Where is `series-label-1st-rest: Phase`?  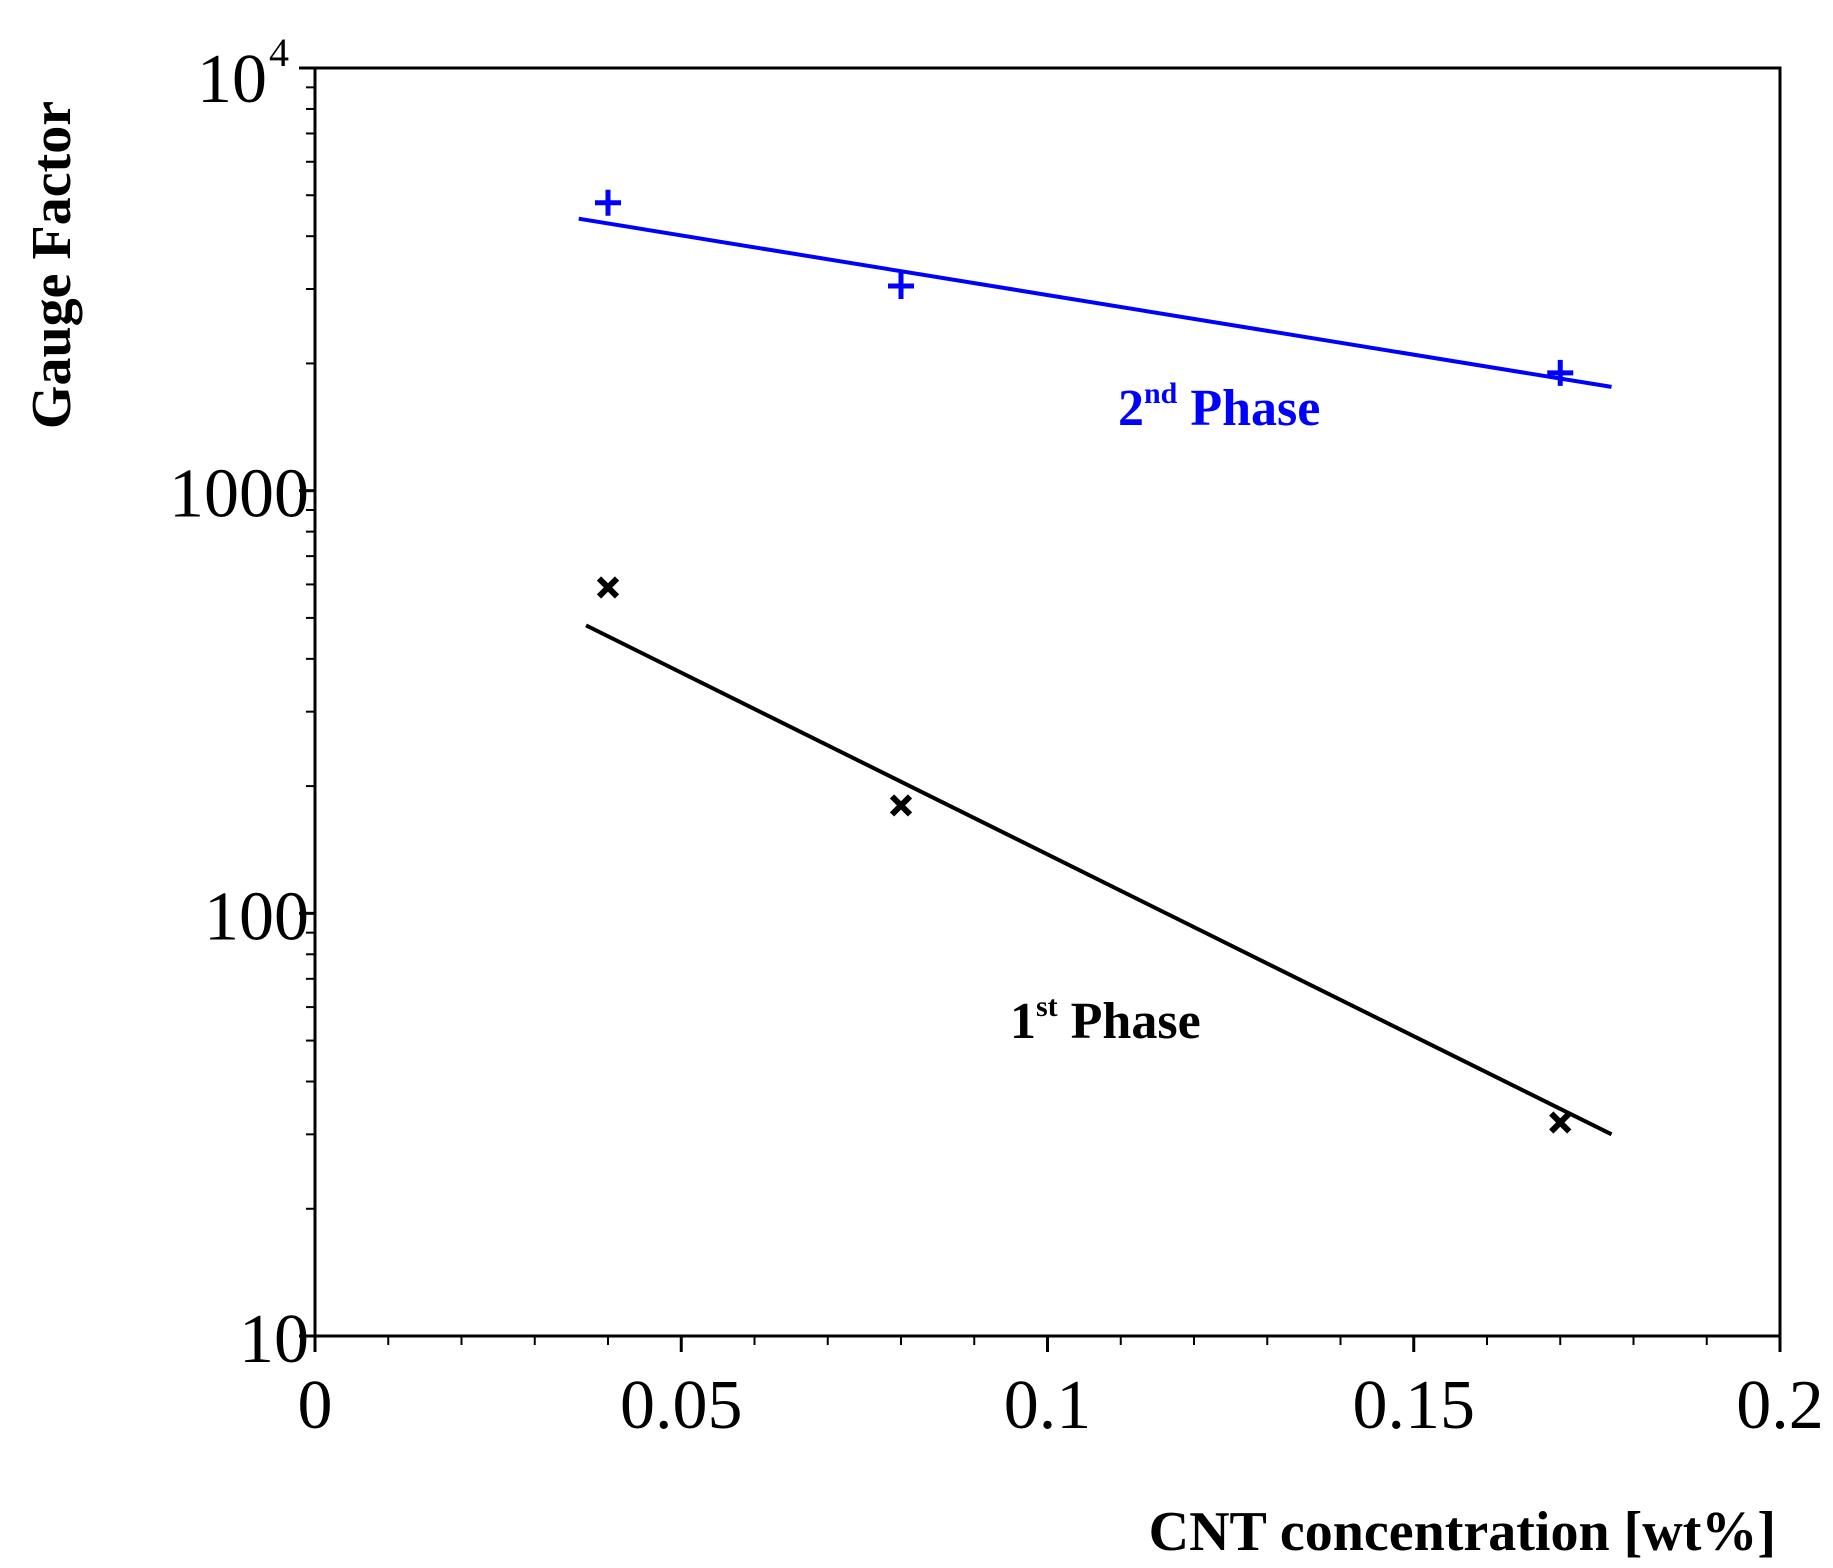 series-label-1st-rest: Phase is located at coordinates (1129, 1021).